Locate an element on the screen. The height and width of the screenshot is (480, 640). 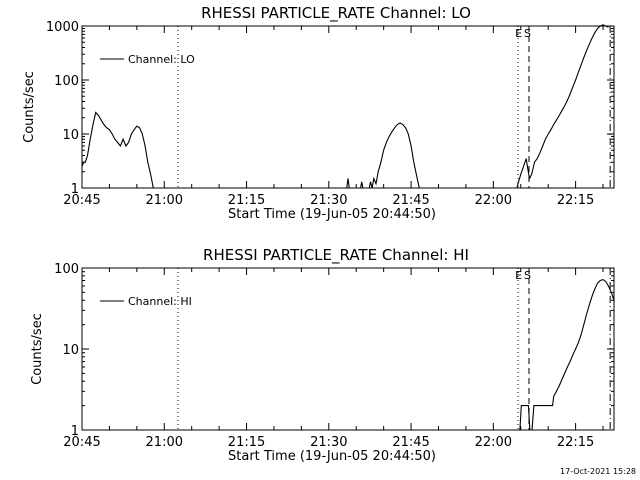
legend-entry: Channel: HI is located at coordinates (160, 301).